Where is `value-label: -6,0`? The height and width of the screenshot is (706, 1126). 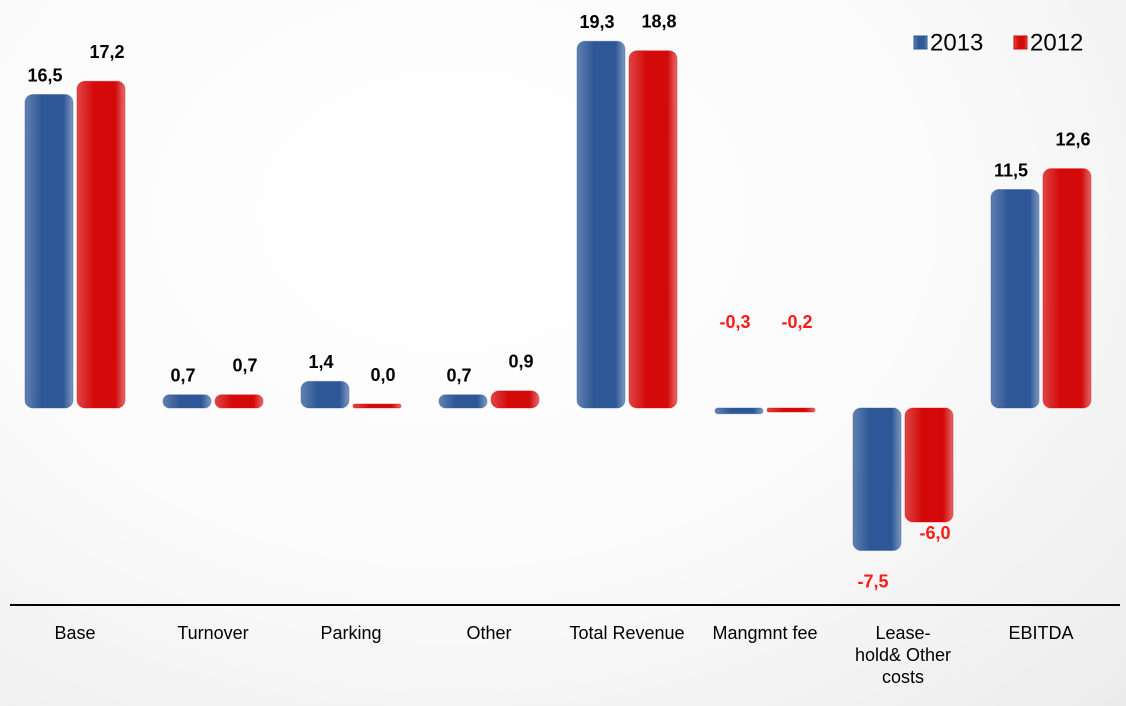
value-label: -6,0 is located at coordinates (934, 533).